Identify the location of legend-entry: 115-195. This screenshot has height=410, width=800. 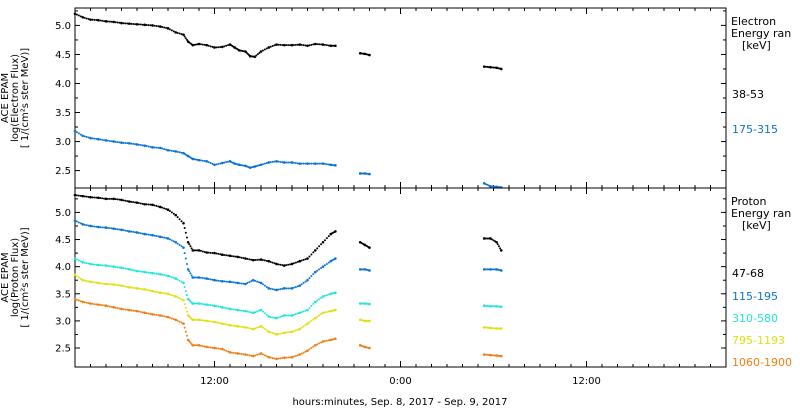
(755, 296).